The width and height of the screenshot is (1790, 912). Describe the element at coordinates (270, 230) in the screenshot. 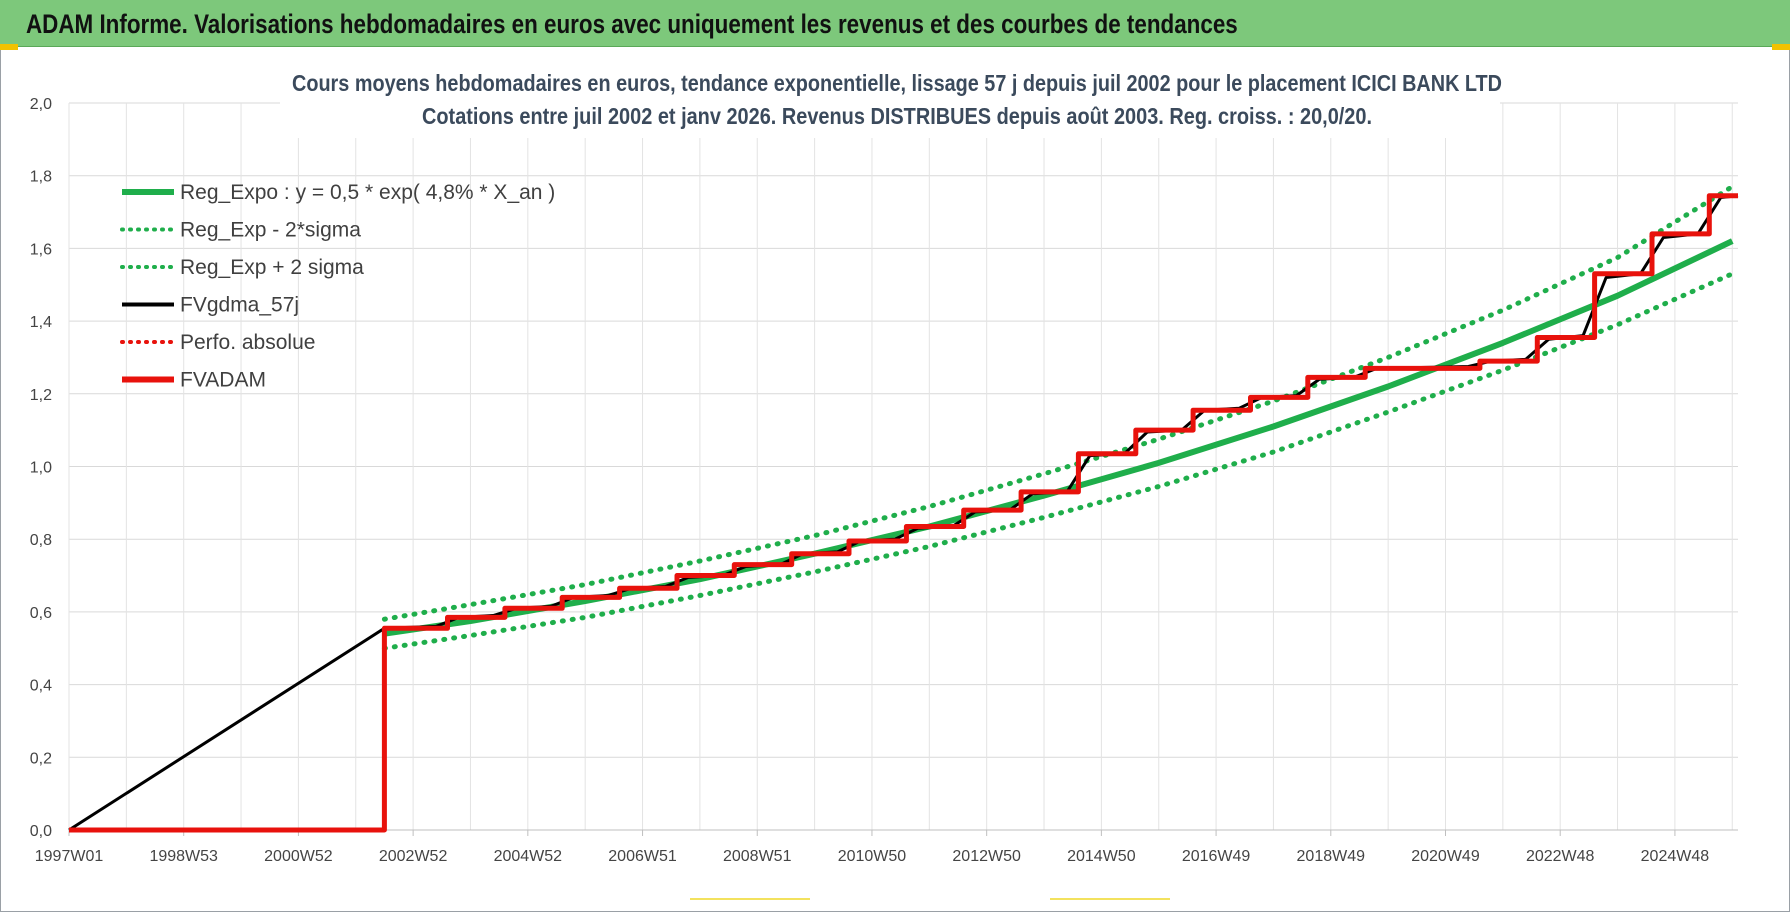

I see `legend-label: Reg_Exp - 2*sigma` at that location.